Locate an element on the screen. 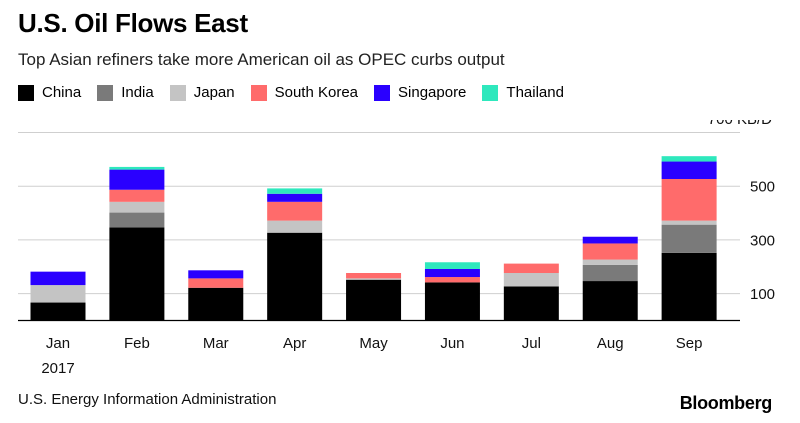 The height and width of the screenshot is (423, 800). legend-item-india: India is located at coordinates (125, 92).